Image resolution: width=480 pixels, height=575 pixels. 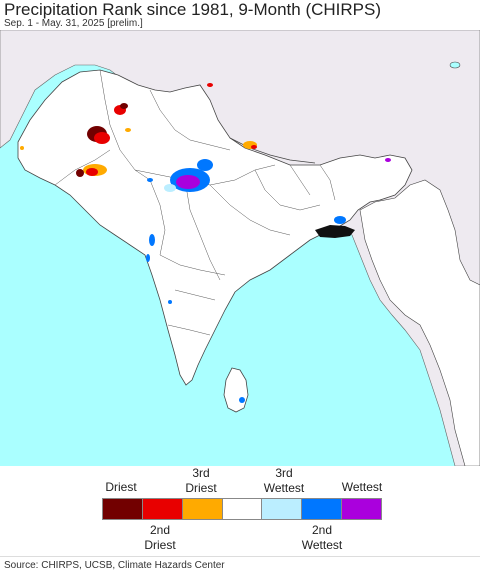 I want to click on legend-swatch-3rd-driest, so click(x=202, y=509).